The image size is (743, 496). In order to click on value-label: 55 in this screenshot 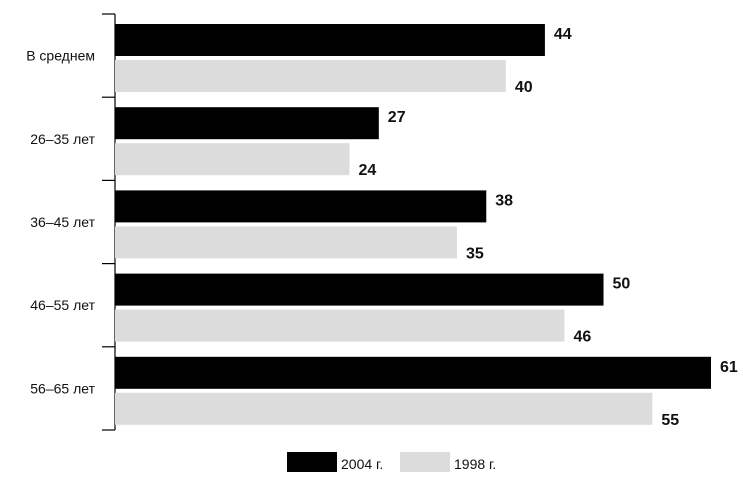, I will do `click(670, 420)`.